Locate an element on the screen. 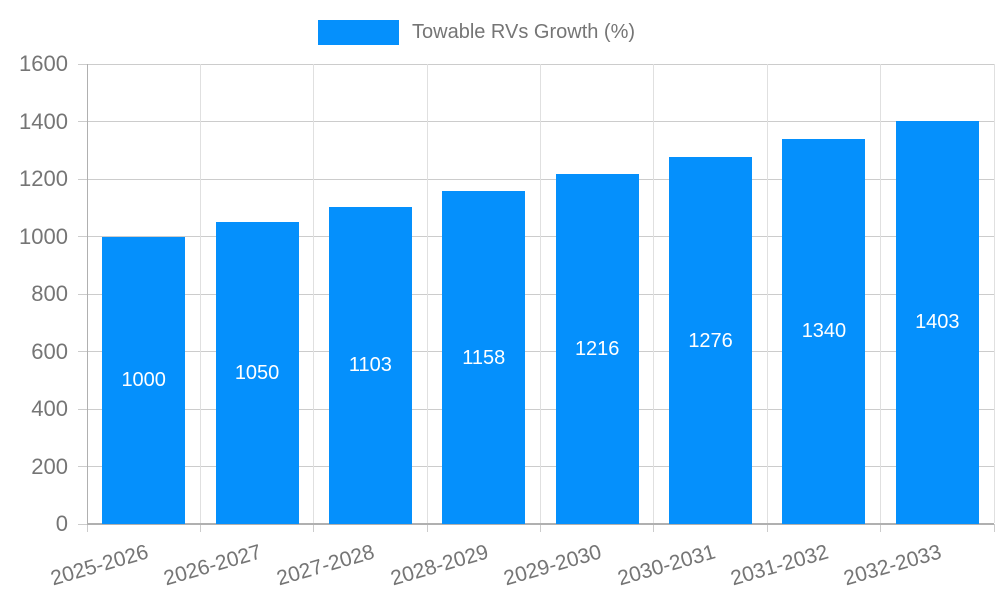 The image size is (1000, 600). bar-value-label: 1000 is located at coordinates (143, 380).